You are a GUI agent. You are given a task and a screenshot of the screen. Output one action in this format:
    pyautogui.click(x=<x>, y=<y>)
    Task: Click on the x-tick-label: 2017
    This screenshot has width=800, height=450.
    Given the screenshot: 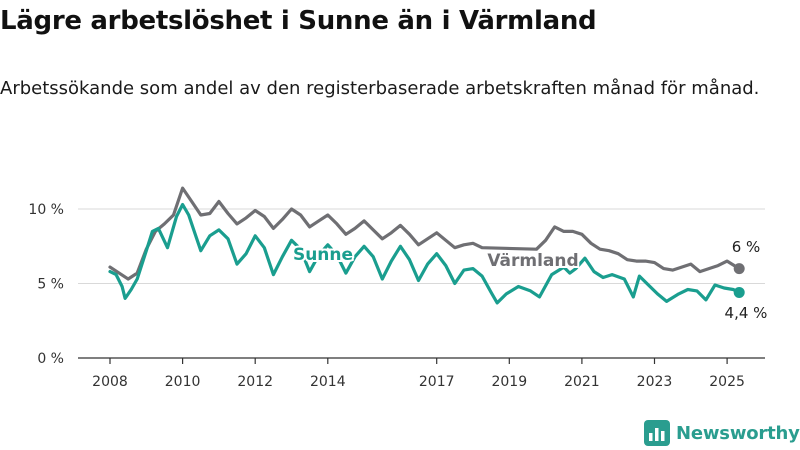 What is the action you would take?
    pyautogui.click(x=437, y=382)
    